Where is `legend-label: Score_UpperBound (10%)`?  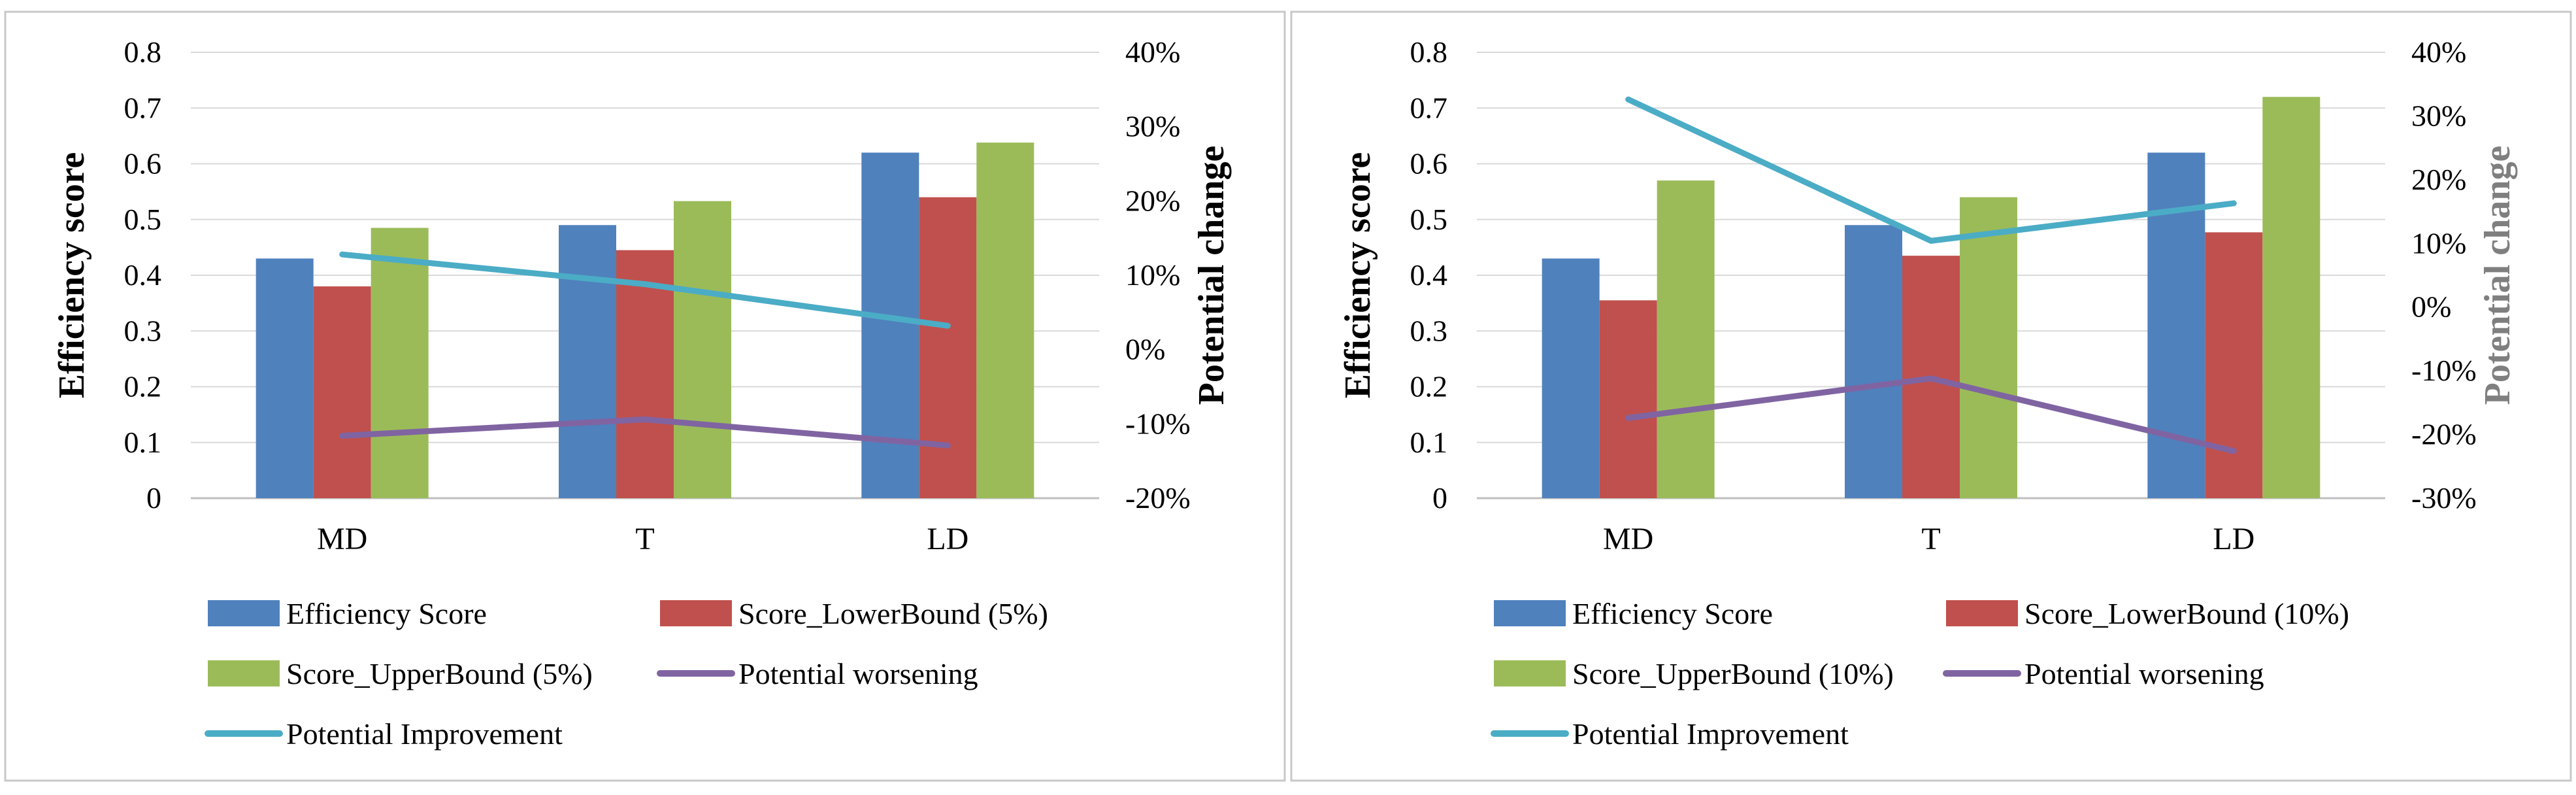 legend-label: Score_UpperBound (10%) is located at coordinates (1733, 673).